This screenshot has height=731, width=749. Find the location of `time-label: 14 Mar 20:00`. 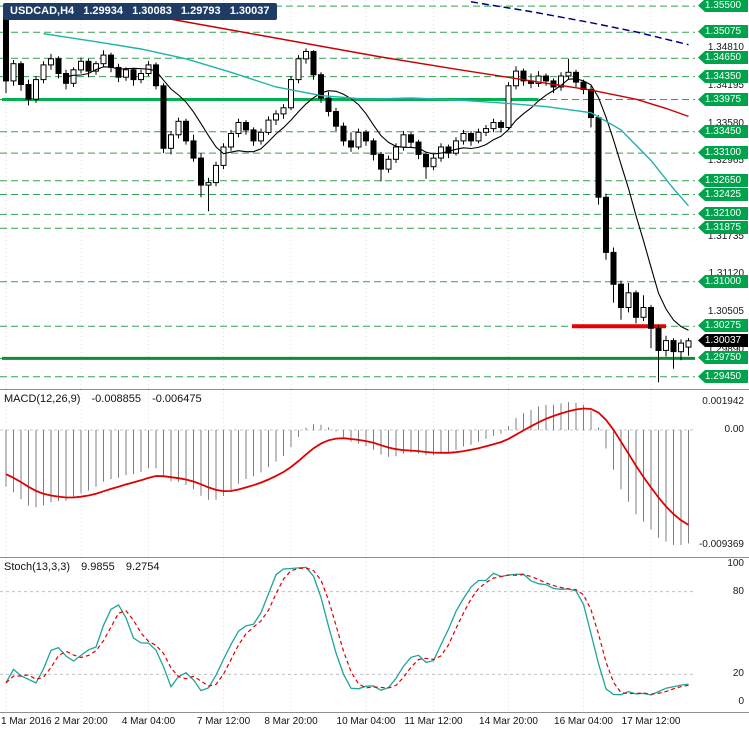

time-label: 14 Mar 20:00 is located at coordinates (508, 721).